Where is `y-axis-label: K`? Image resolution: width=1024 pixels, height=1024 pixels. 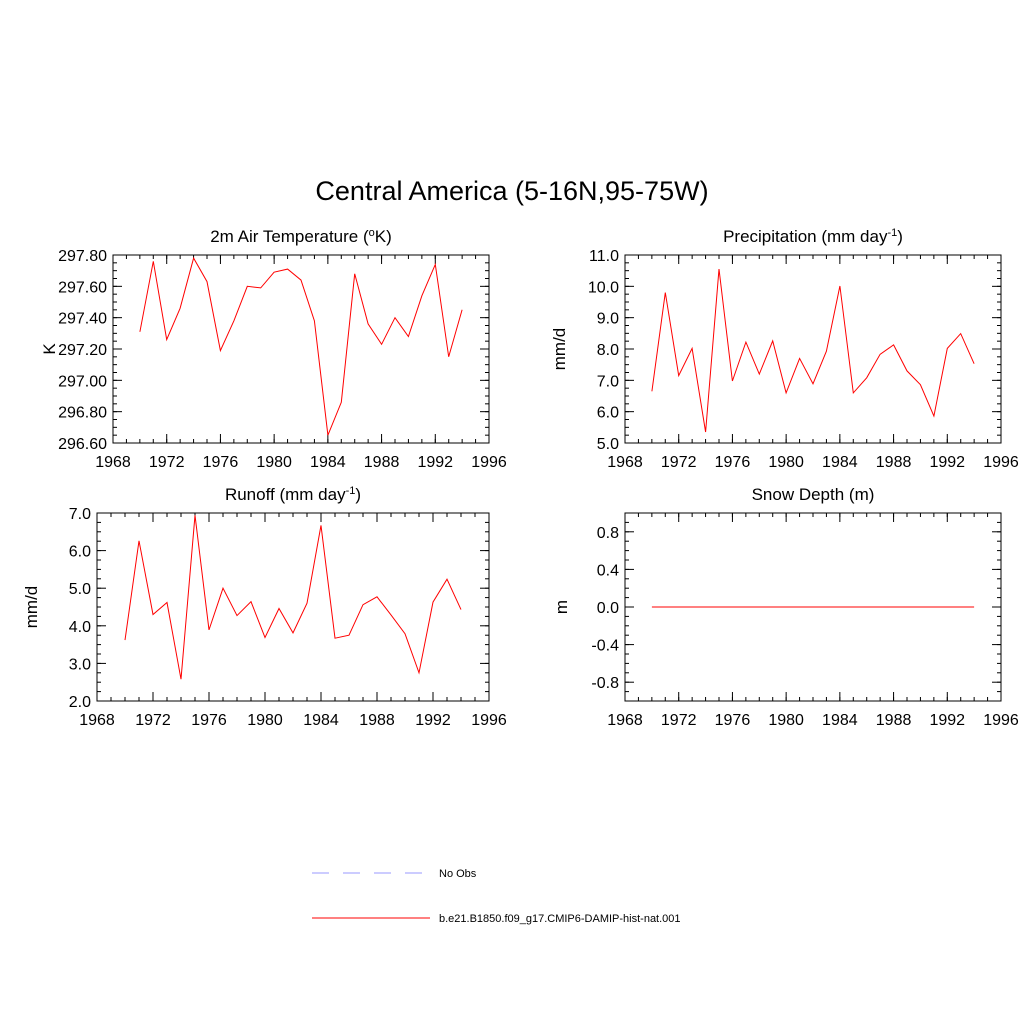
y-axis-label: K is located at coordinates (49, 349).